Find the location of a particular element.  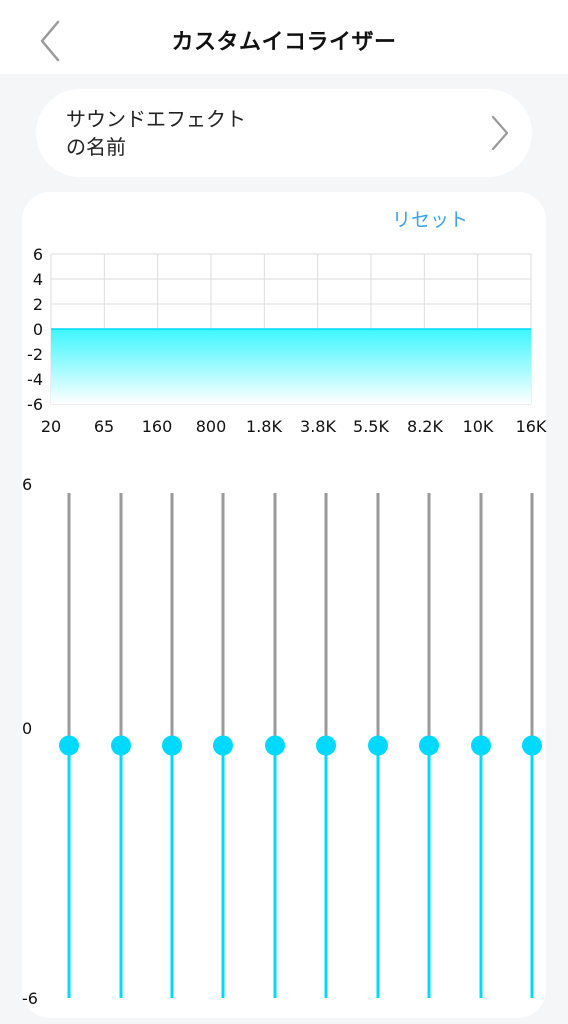

x-tick-label: 1.8K is located at coordinates (264, 426).